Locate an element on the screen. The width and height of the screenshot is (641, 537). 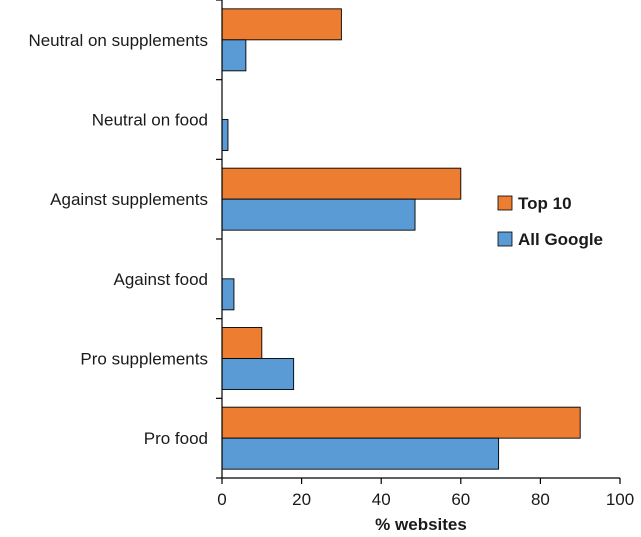
bar-all-google-against-supplements is located at coordinates (318, 214).